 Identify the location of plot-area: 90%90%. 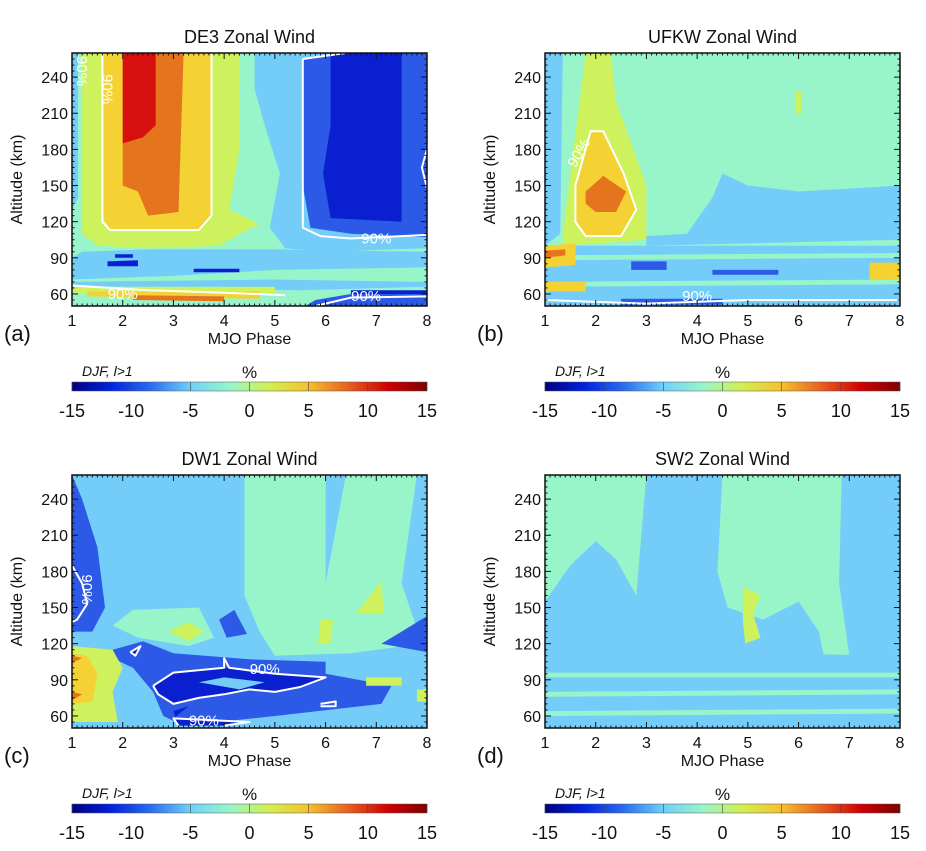
(722, 179).